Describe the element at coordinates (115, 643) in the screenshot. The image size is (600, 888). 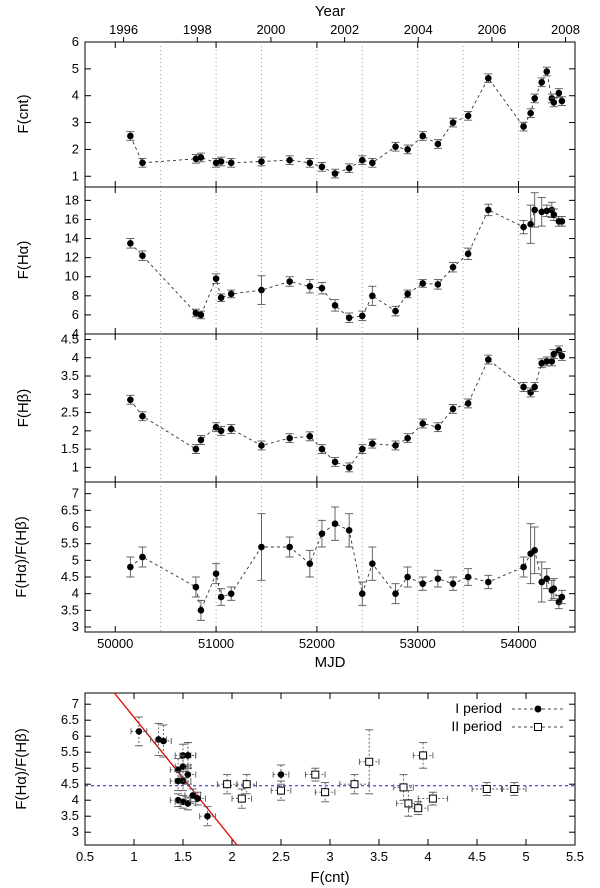
I see `x-tick-label-0: 50000` at that location.